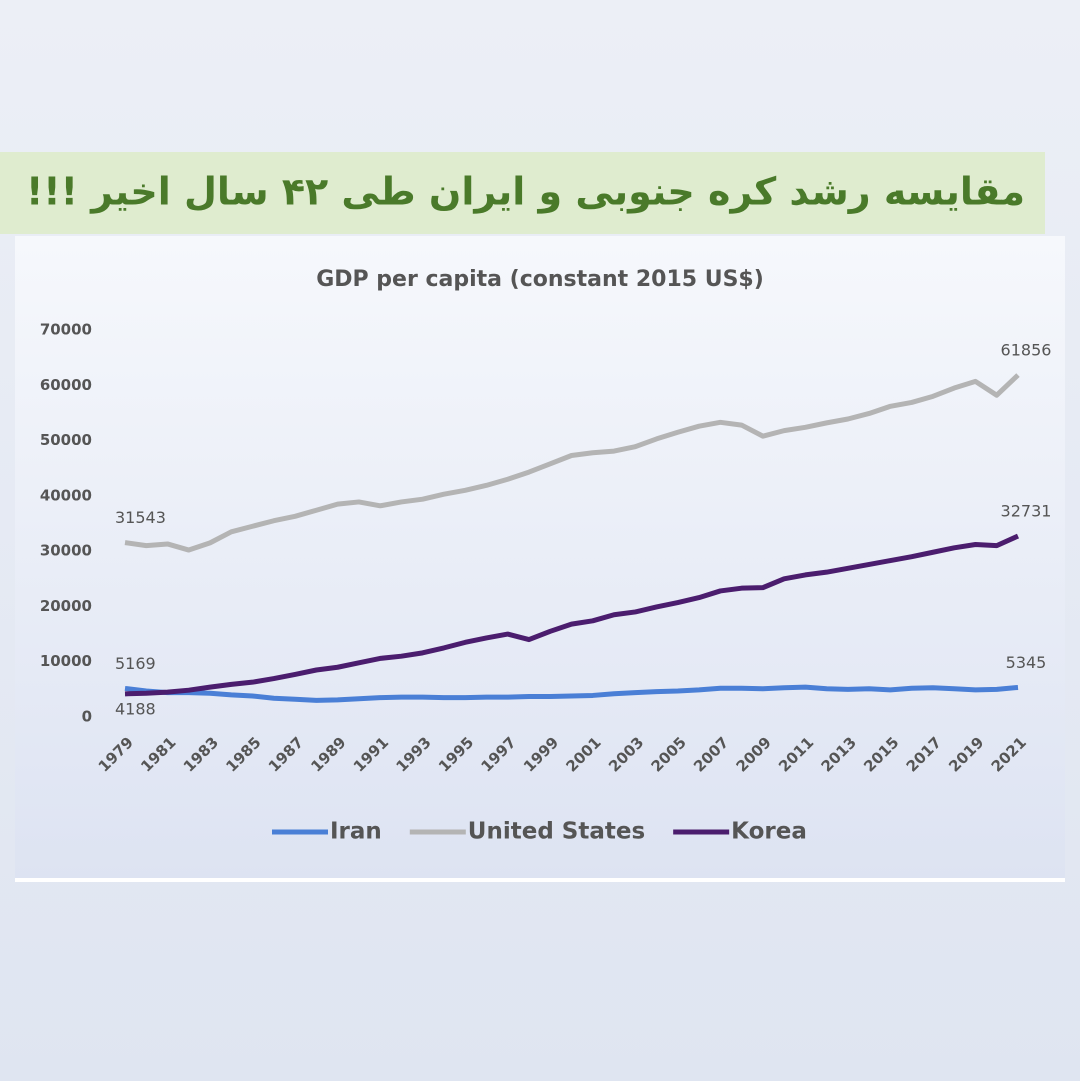 The image size is (1080, 1081). What do you see at coordinates (1026, 662) in the screenshot?
I see `data-label: 5345` at bounding box center [1026, 662].